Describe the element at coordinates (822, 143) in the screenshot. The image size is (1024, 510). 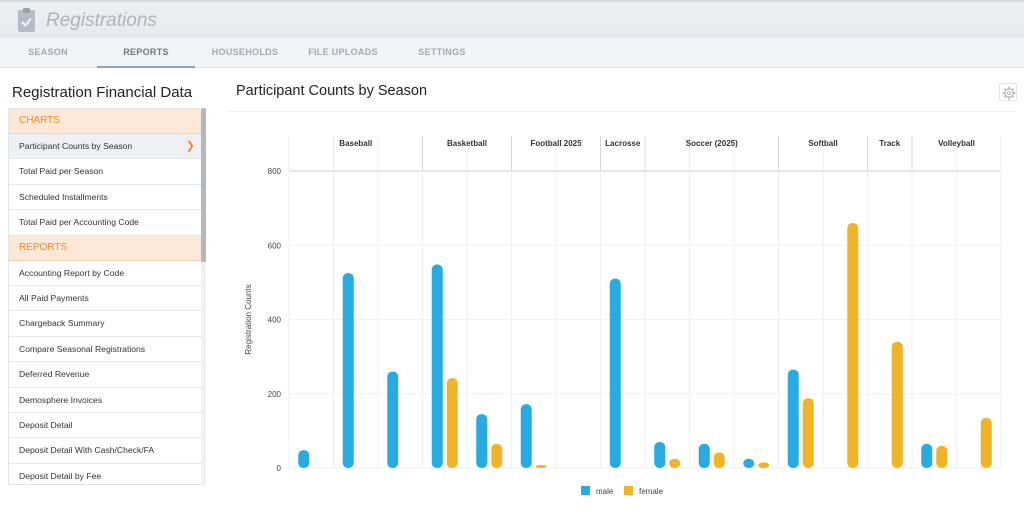
I see `group-label: Softball` at that location.